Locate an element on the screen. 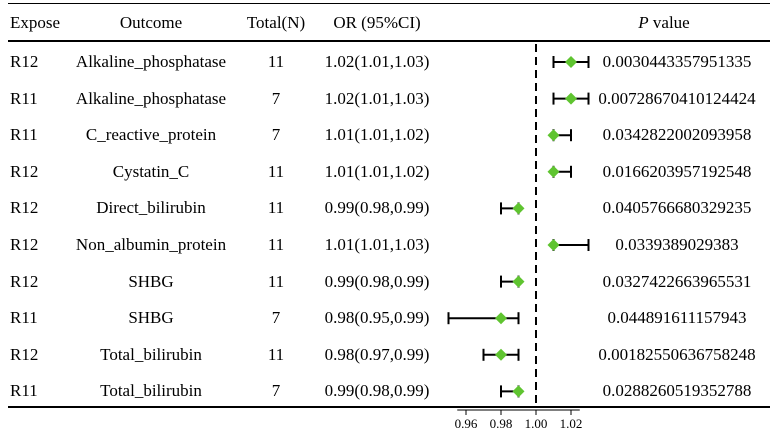  cell-p-value: 0.0327422663965531 is located at coordinates (677, 281).